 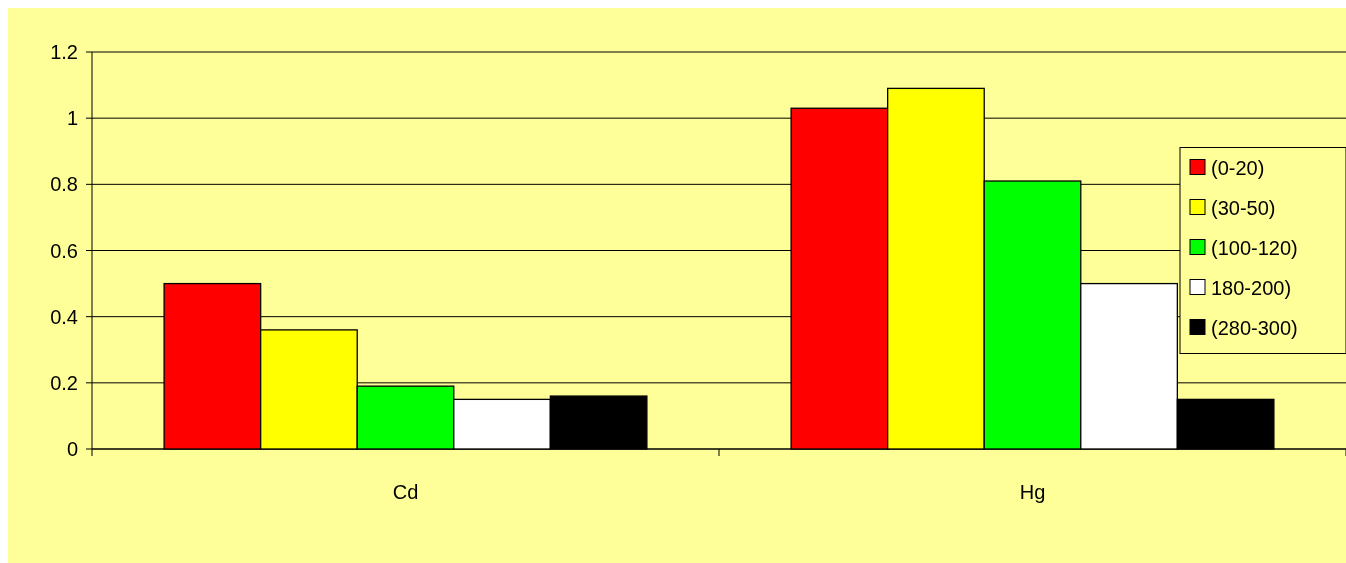 I want to click on legend-label: (30-50), so click(x=1243, y=207).